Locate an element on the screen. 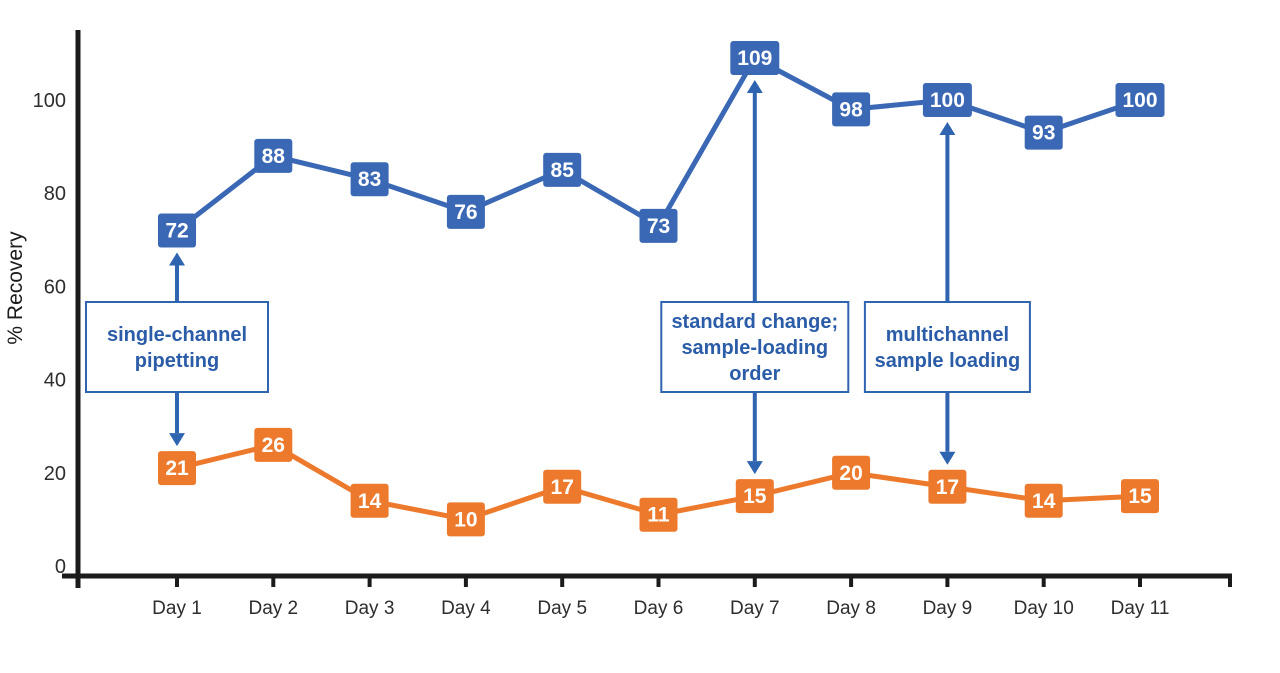 Image resolution: width=1280 pixels, height=673 pixels. y-axis-title: % Recovery is located at coordinates (15, 288).